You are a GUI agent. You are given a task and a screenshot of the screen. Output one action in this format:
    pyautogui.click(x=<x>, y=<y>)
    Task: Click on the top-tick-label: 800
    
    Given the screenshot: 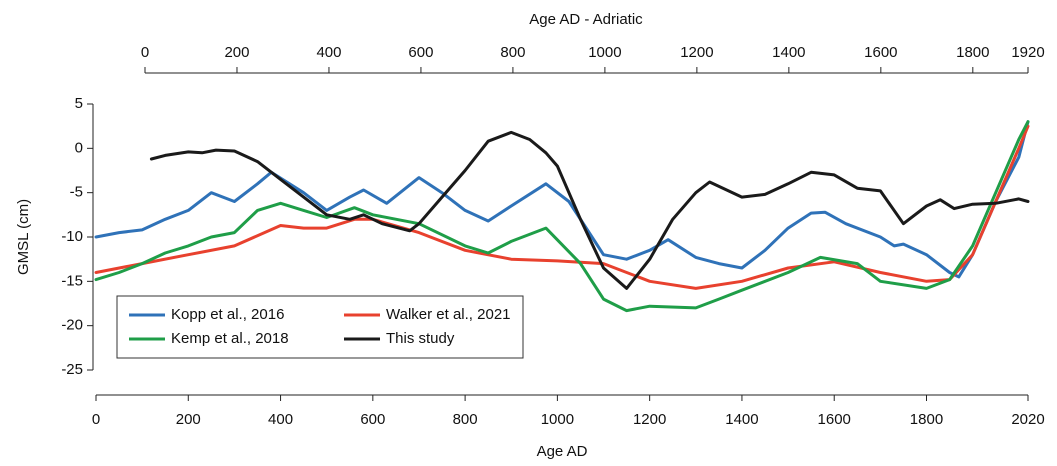 What is the action you would take?
    pyautogui.click(x=512, y=52)
    